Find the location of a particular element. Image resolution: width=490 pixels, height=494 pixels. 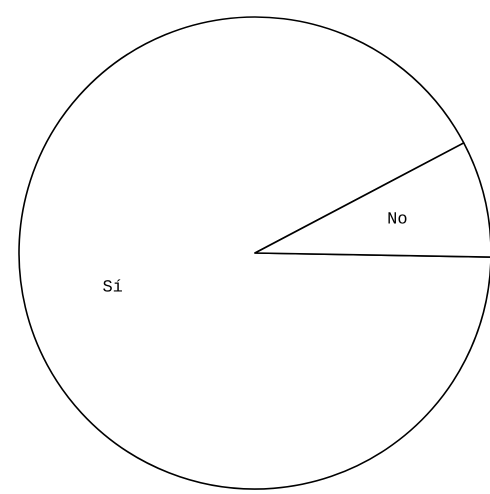

slice-label: No is located at coordinates (397, 220).